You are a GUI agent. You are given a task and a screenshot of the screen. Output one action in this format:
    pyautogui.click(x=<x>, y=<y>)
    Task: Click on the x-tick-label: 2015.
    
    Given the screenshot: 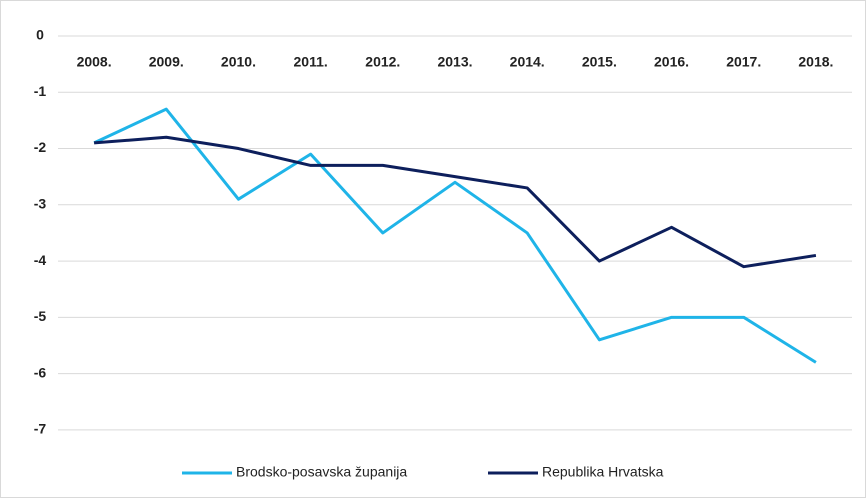 What is the action you would take?
    pyautogui.click(x=599, y=62)
    